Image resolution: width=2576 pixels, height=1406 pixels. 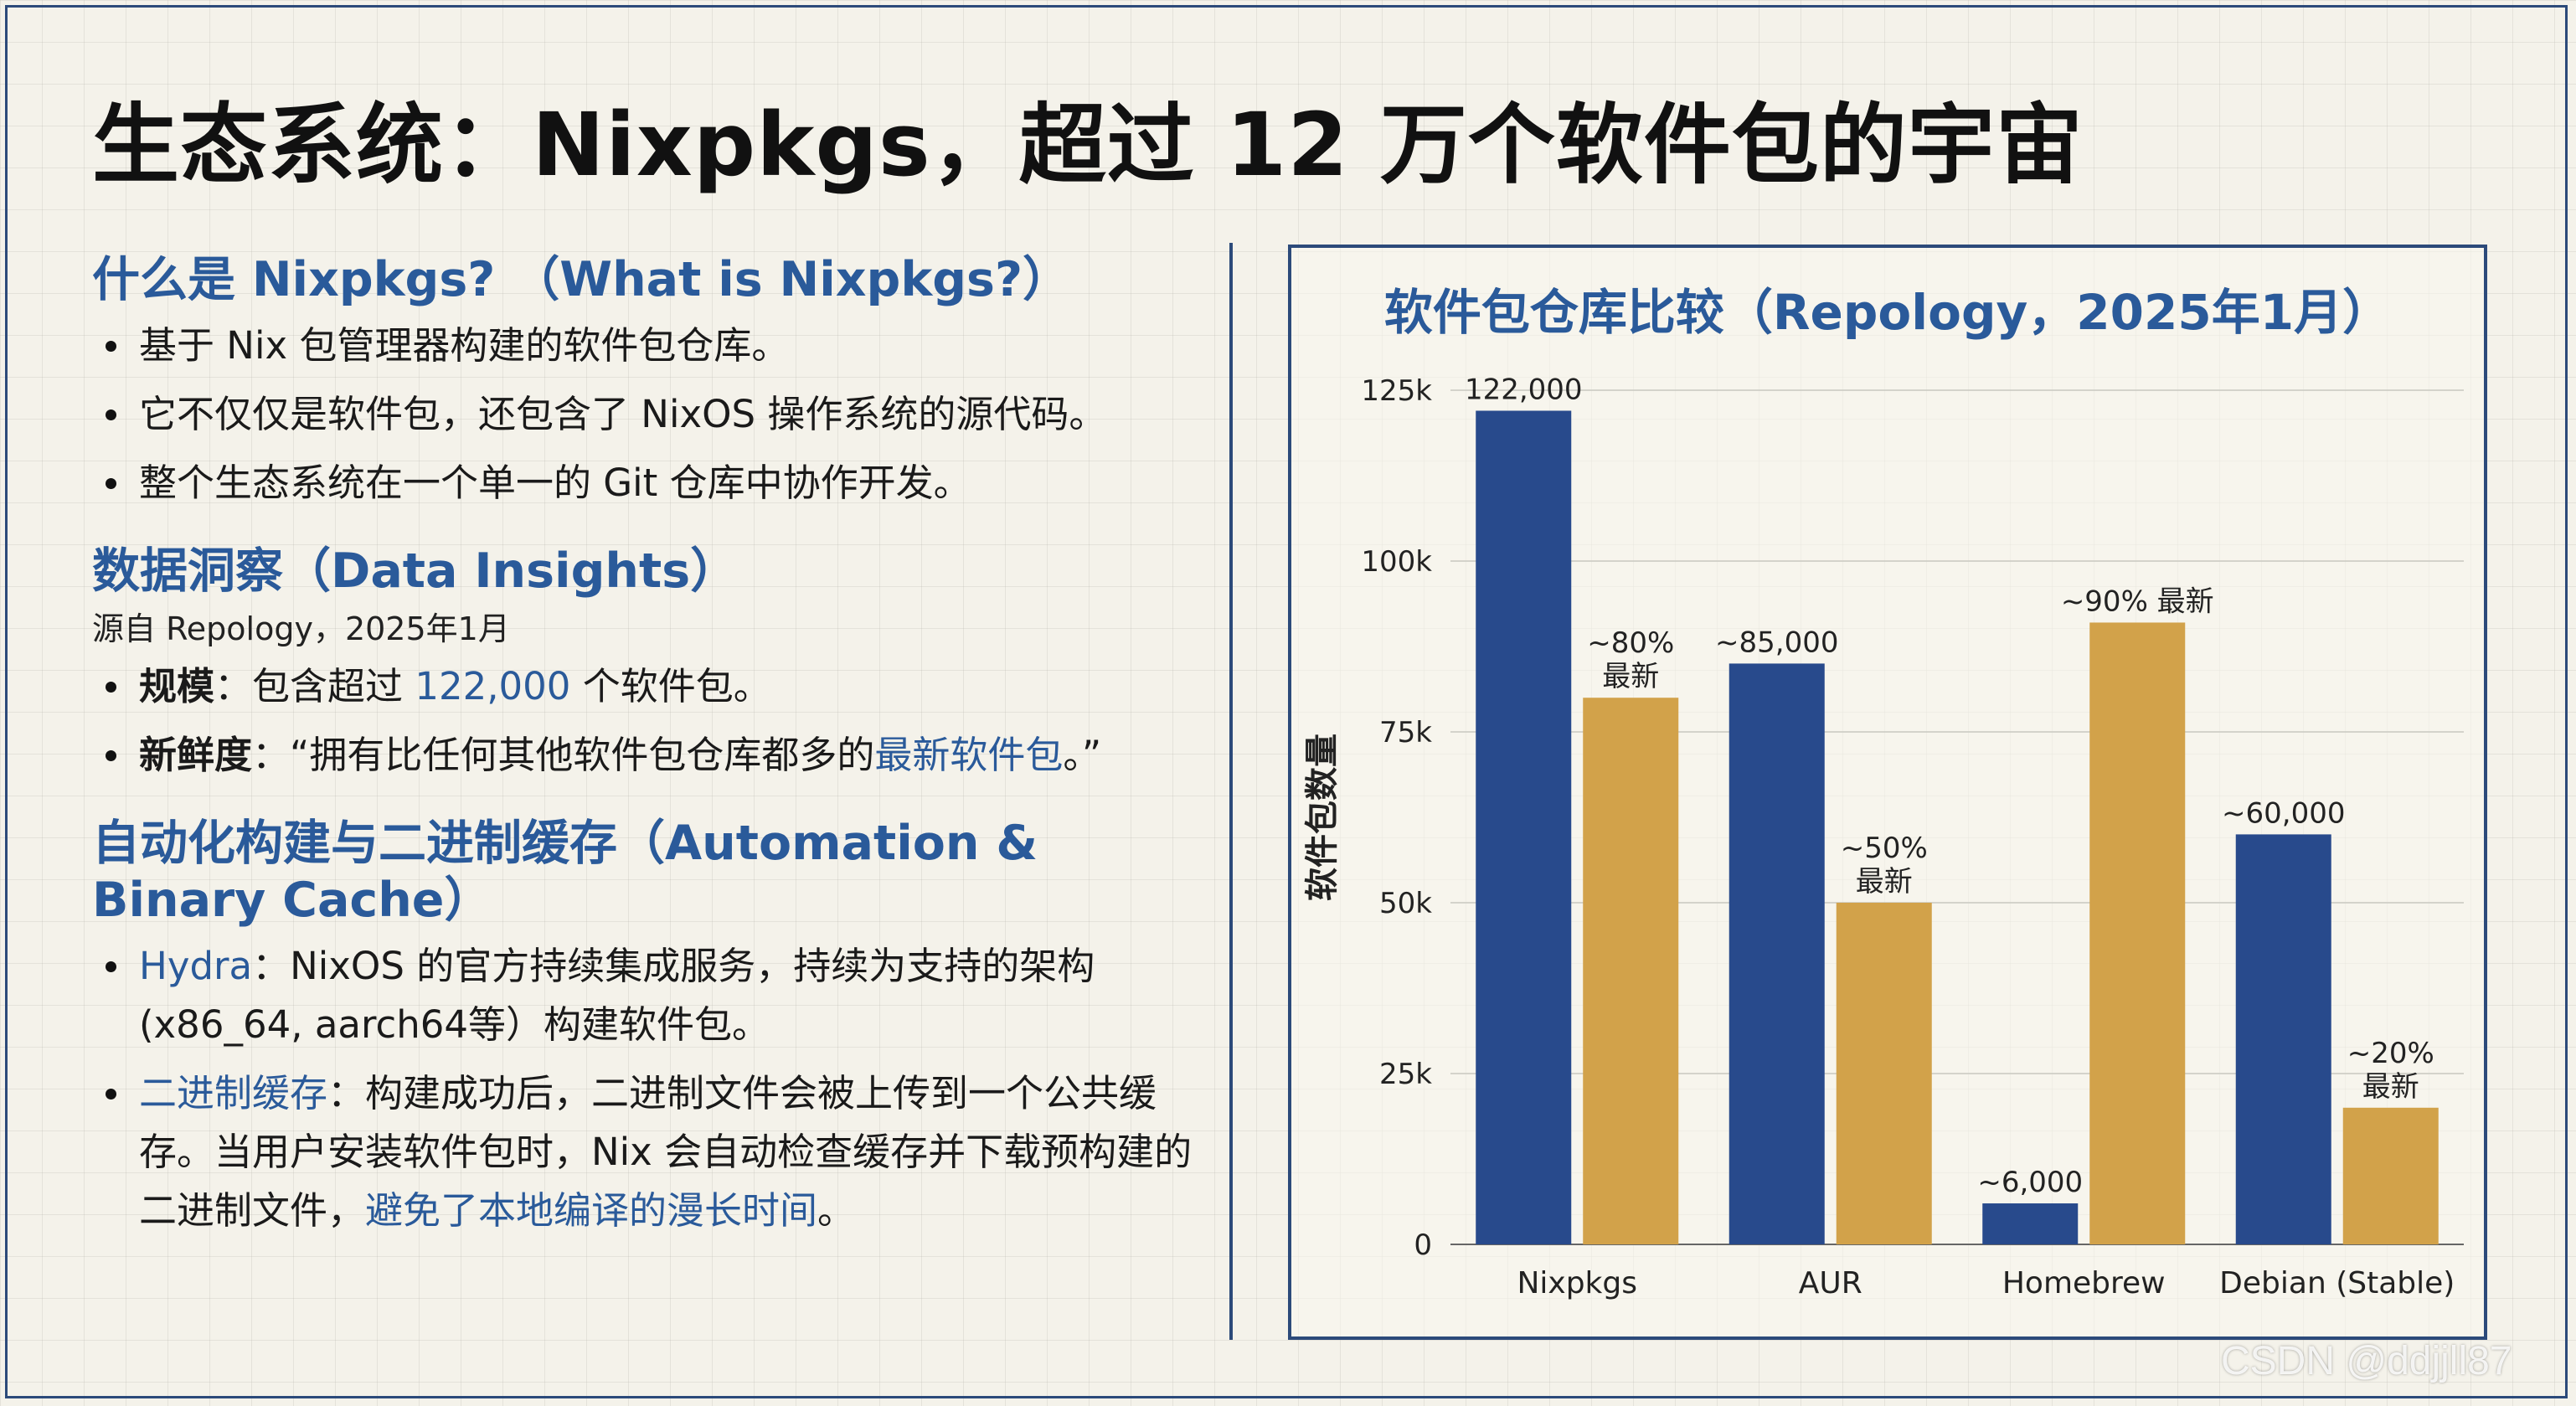 I want to click on y-tick-label: 125k, so click(x=1396, y=391).